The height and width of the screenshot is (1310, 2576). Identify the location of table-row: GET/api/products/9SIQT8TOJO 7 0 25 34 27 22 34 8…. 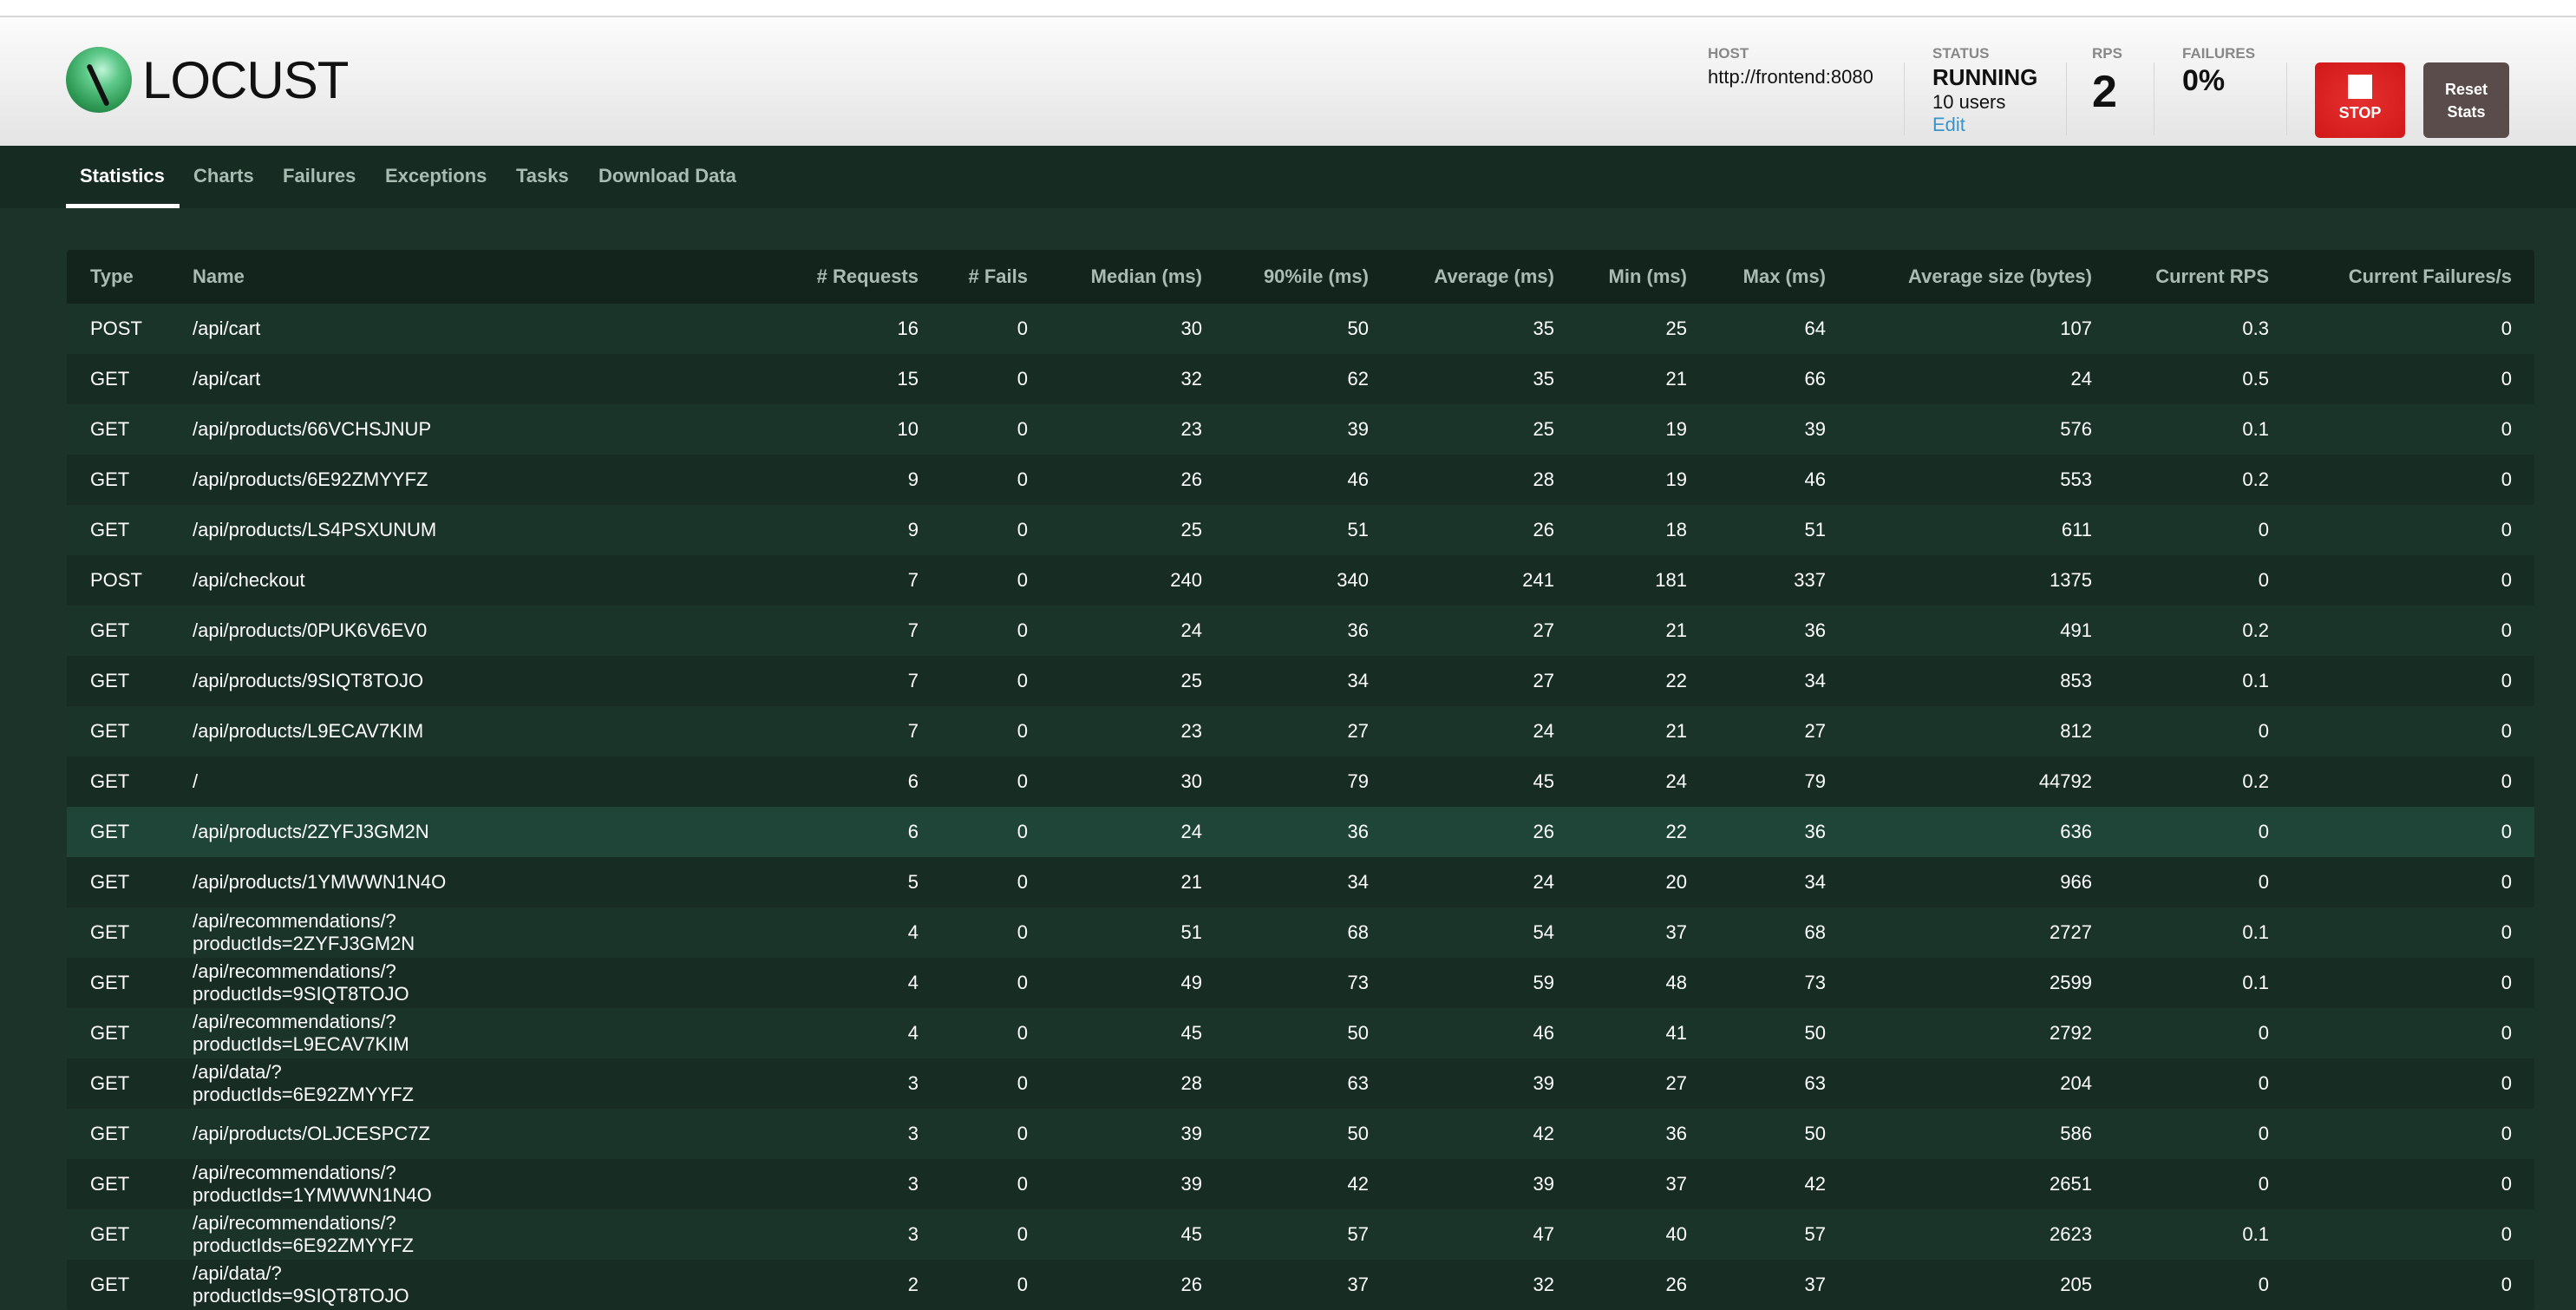
(1300, 681).